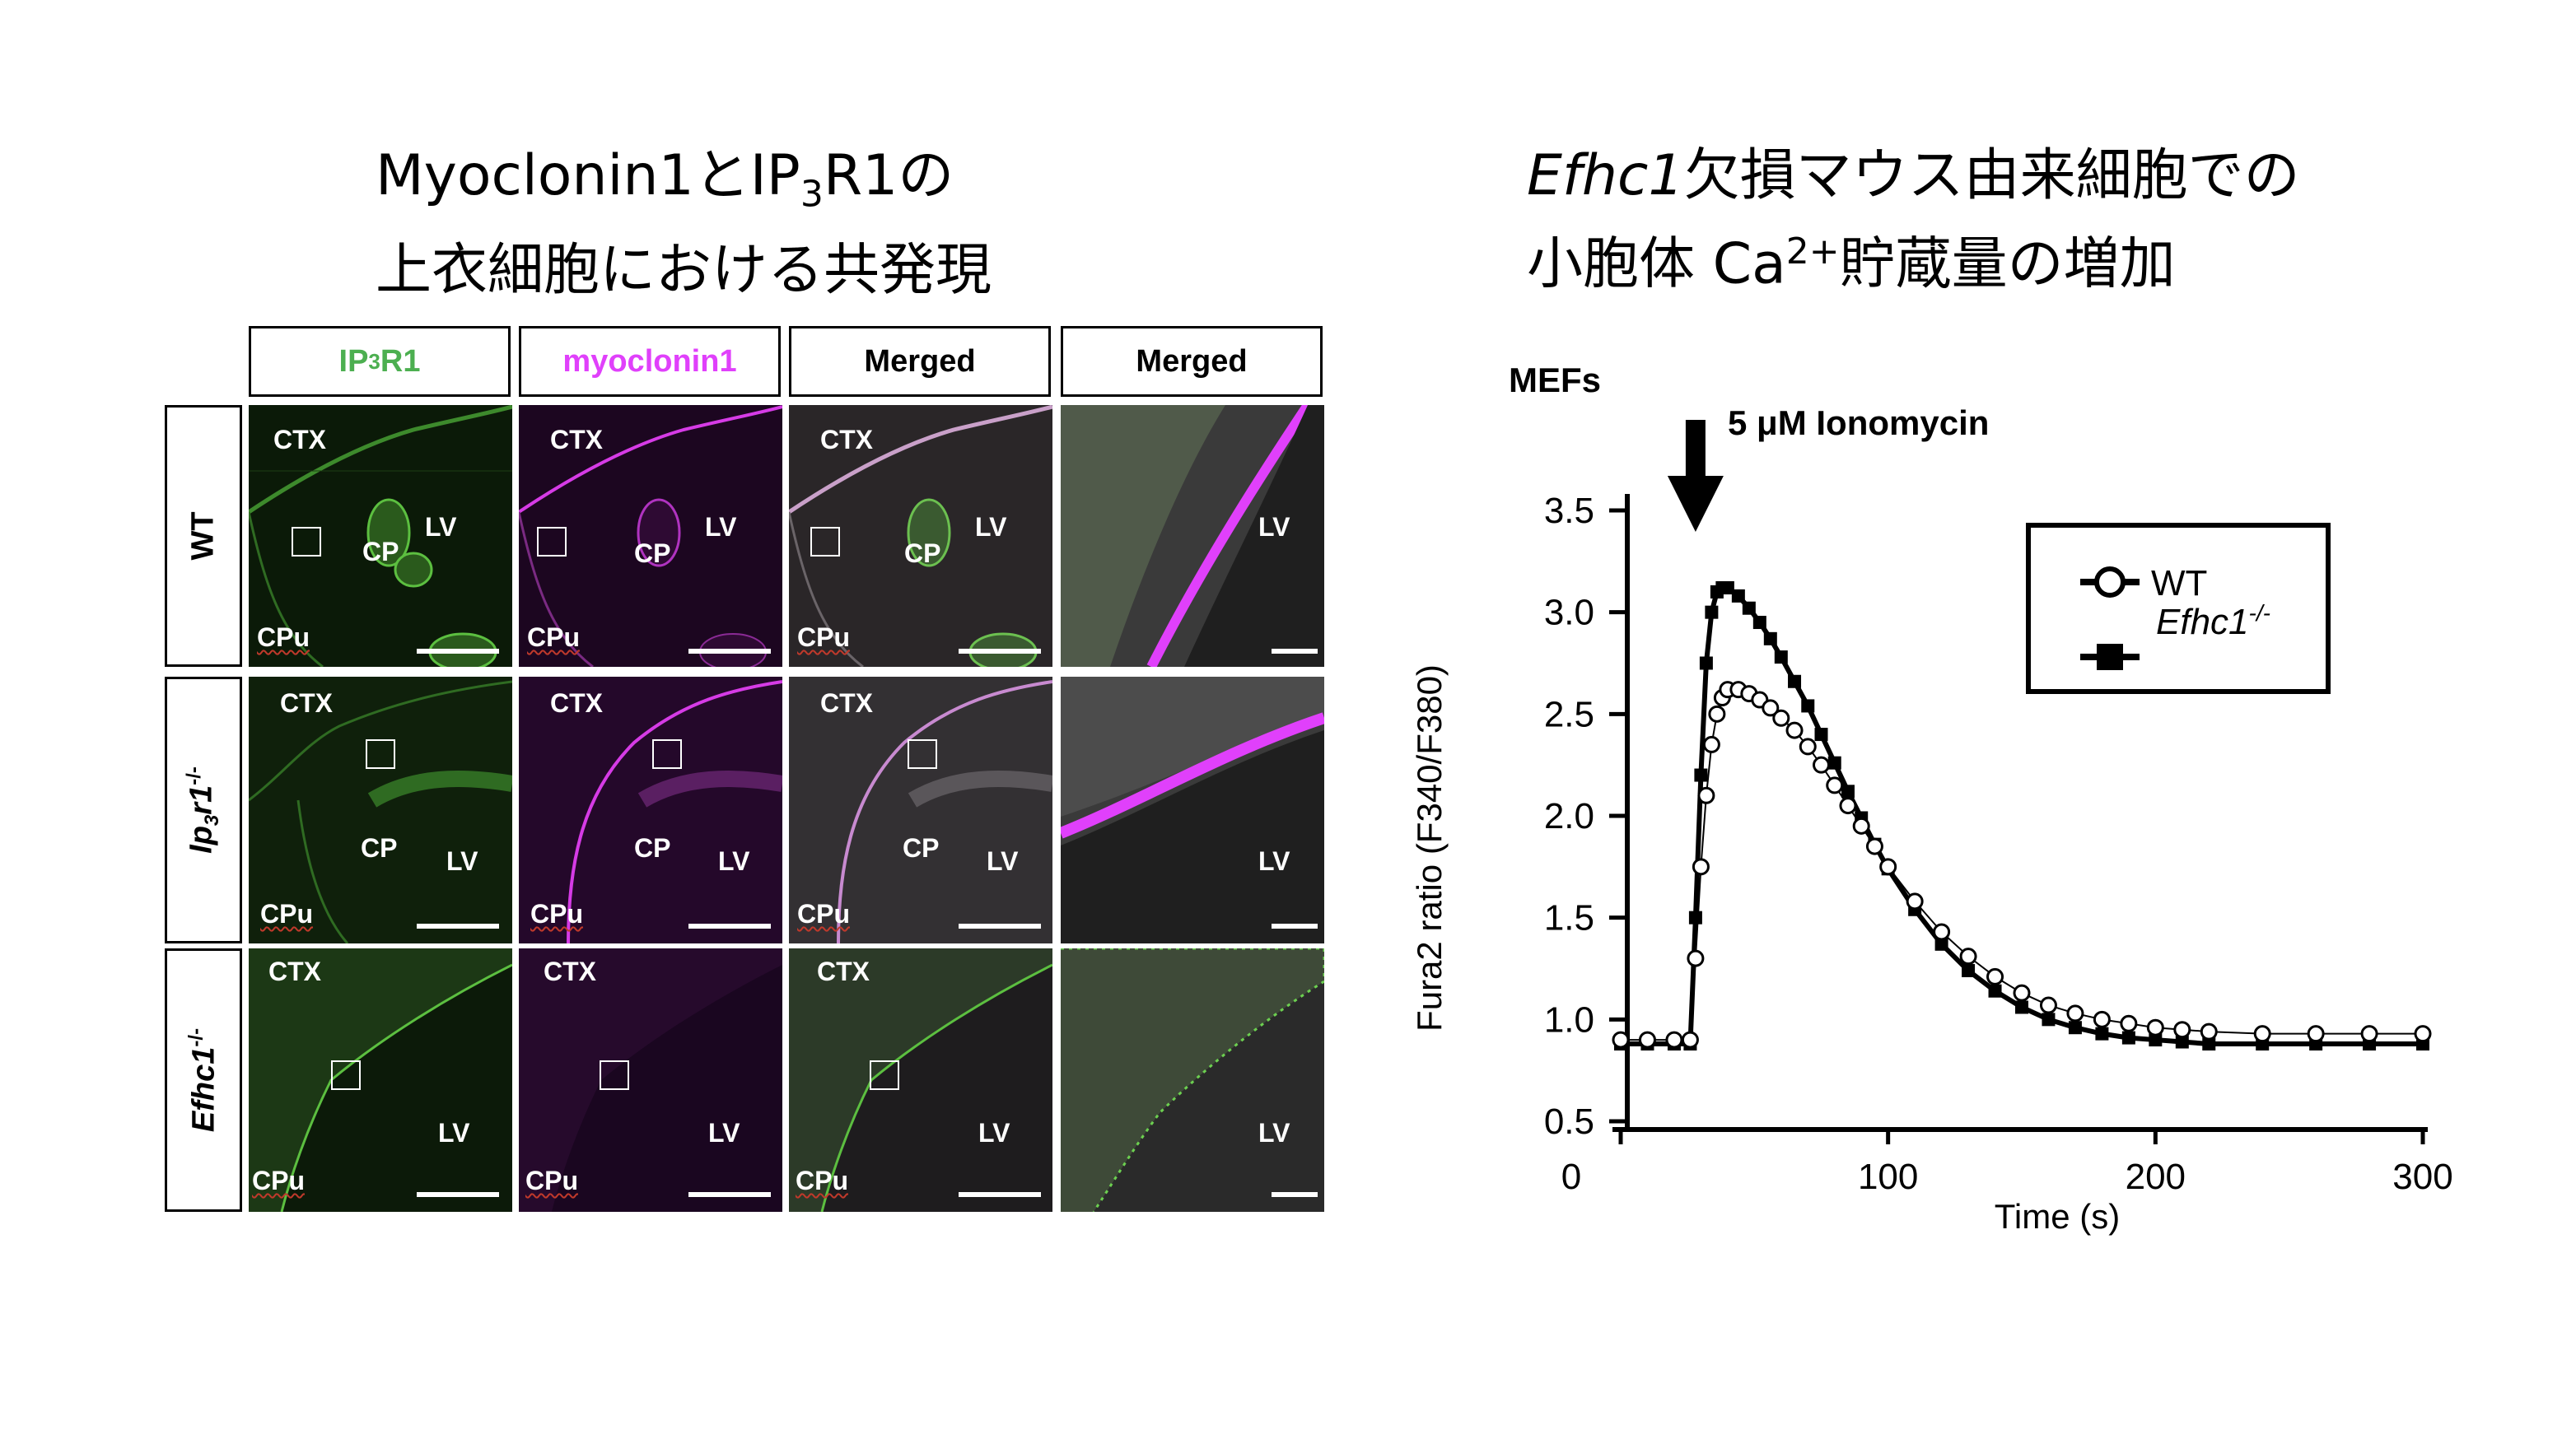 This screenshot has width=2576, height=1444. I want to click on micrograph-wt-ip3r1: CTX LV CP CPu, so click(380, 536).